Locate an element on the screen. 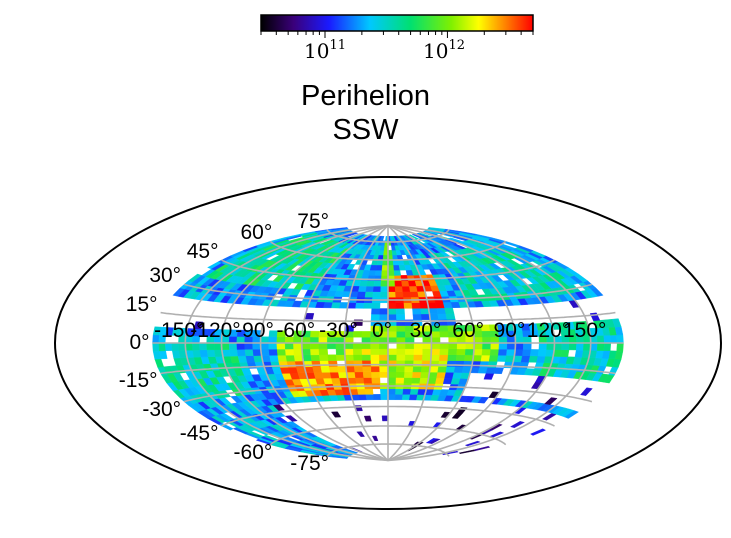 The height and width of the screenshot is (538, 731). latitude-label: 60° is located at coordinates (257, 233).